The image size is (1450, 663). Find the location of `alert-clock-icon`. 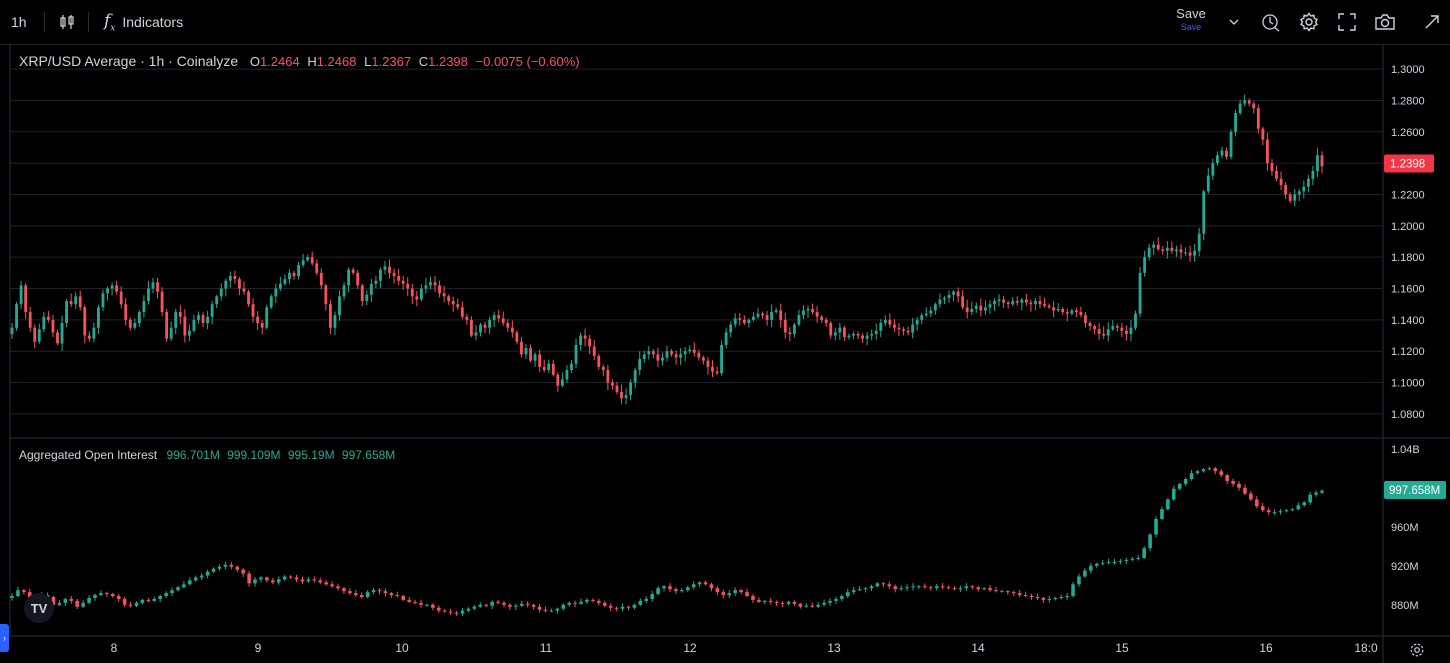

alert-clock-icon is located at coordinates (1271, 22).